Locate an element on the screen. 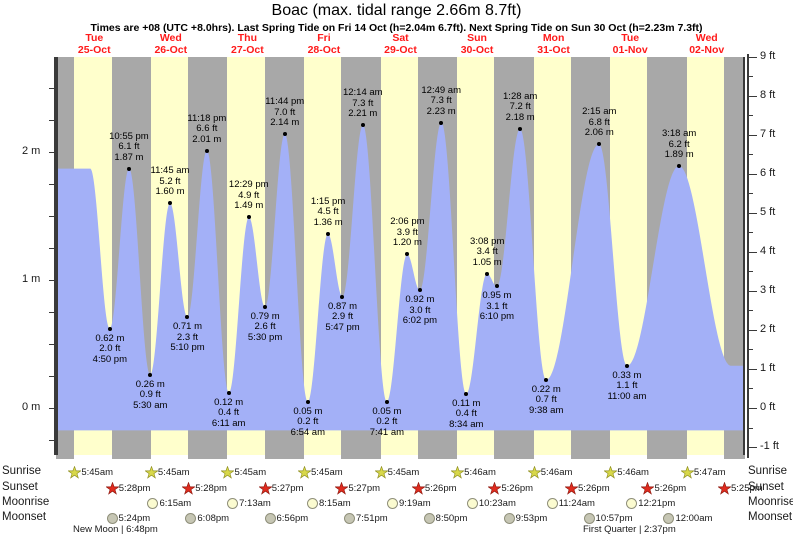 The height and width of the screenshot is (539, 793). low-tide-label: 0.22 m 0.7 ft 9:38 am is located at coordinates (546, 400).